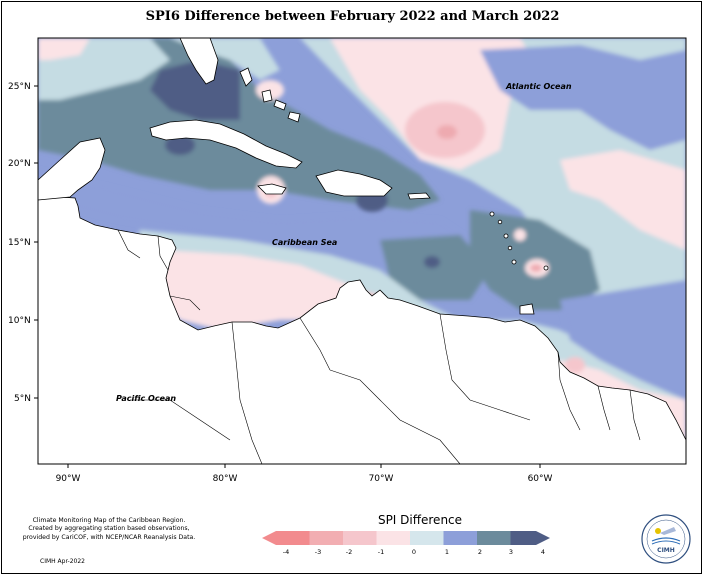  I want to click on land-cuba, so click(226, 144).